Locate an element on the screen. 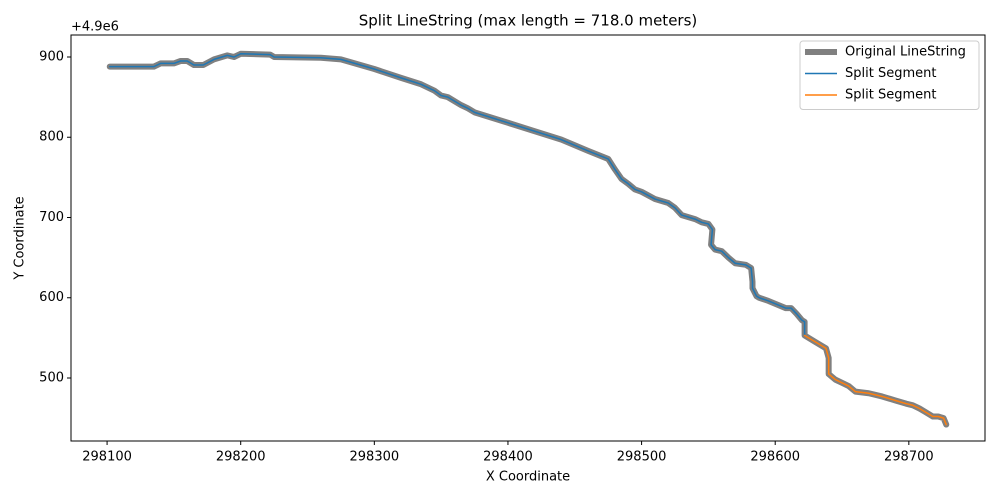  x-tick-label: 298400 is located at coordinates (508, 457).